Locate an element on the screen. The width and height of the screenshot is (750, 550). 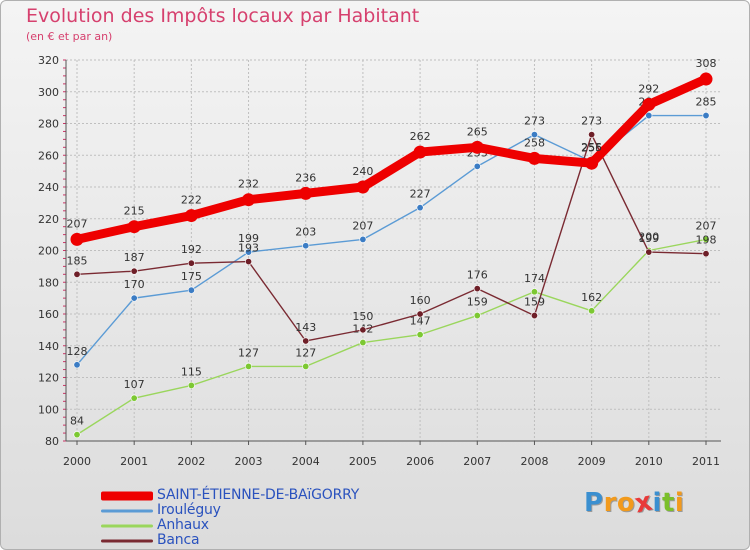
data-label: 236 is located at coordinates (305, 177).